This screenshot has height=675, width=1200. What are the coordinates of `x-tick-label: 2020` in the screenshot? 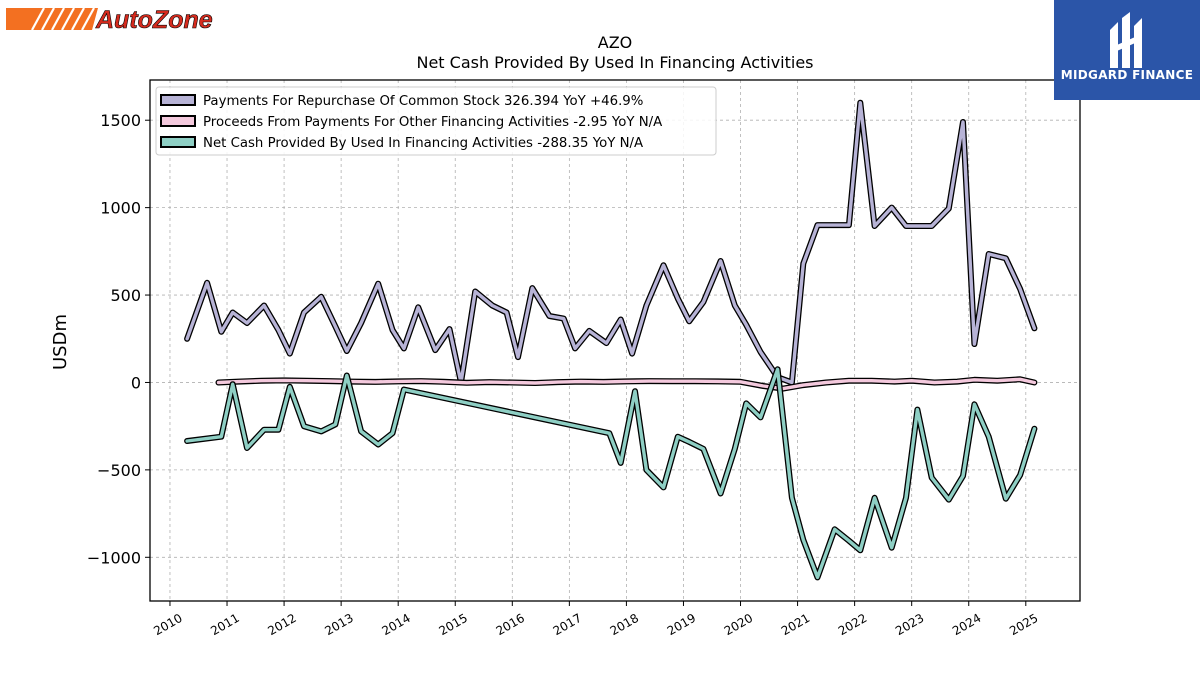 It's located at (738, 624).